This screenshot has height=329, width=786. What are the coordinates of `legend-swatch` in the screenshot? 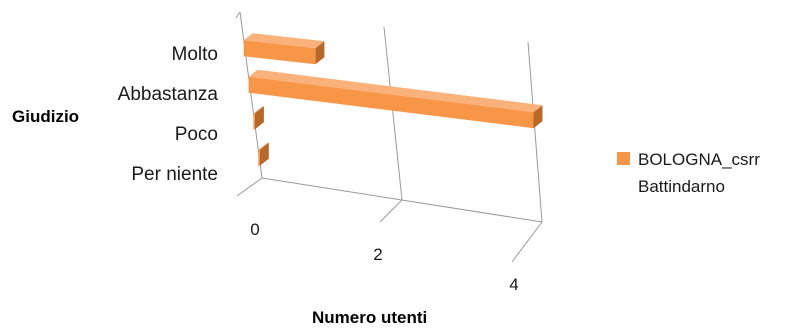 It's located at (623, 158).